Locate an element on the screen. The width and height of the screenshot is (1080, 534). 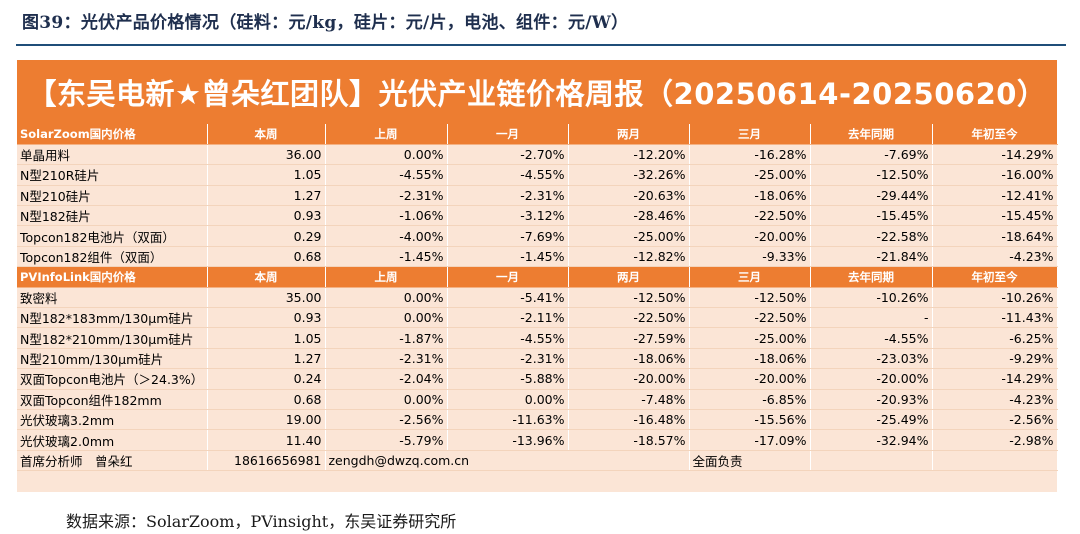
value-cell: -16.48% is located at coordinates (629, 420).